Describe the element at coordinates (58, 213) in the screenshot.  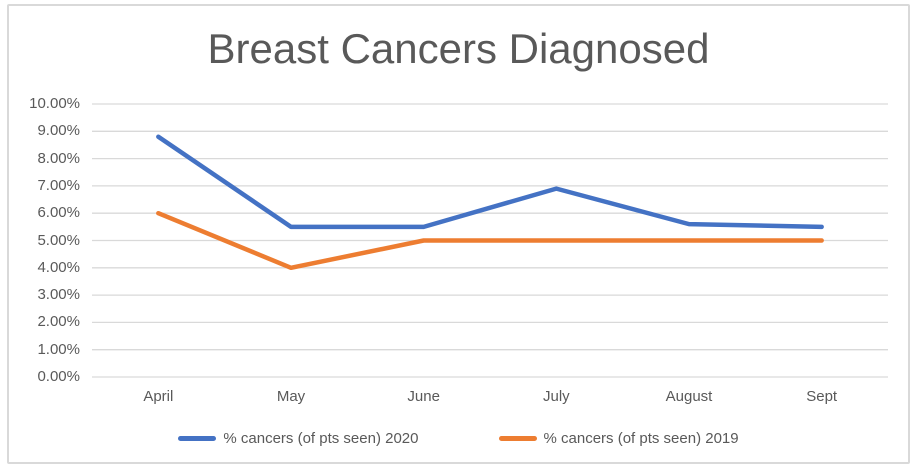
I see `y-tick-label: 6.00%` at that location.